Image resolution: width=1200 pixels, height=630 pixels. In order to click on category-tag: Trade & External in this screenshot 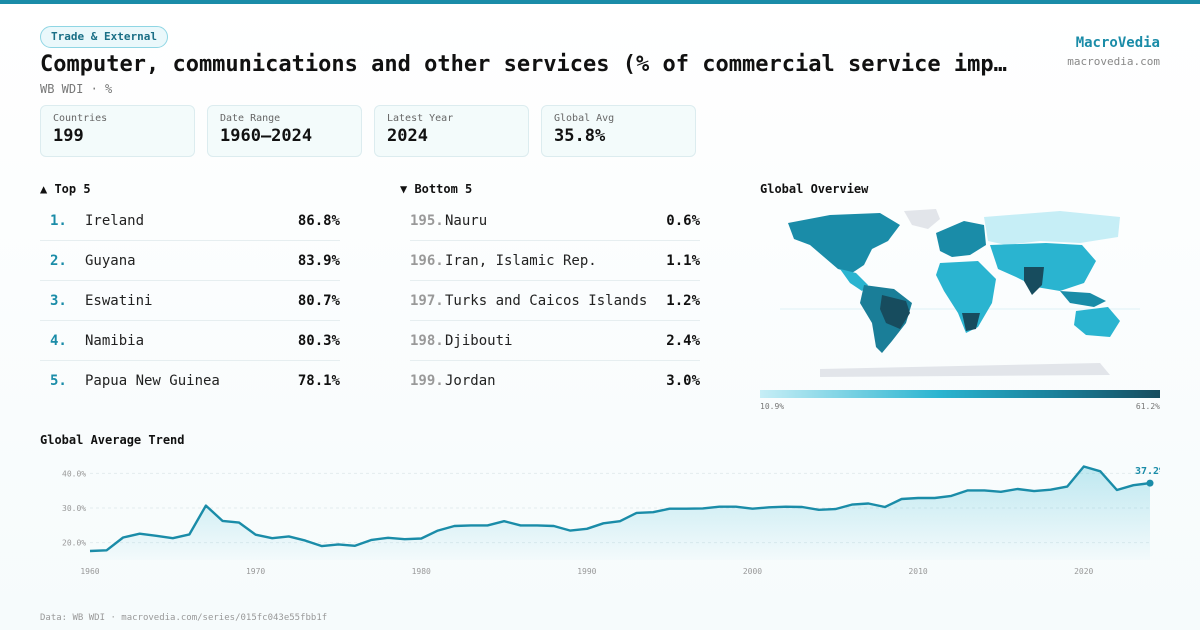, I will do `click(104, 37)`.